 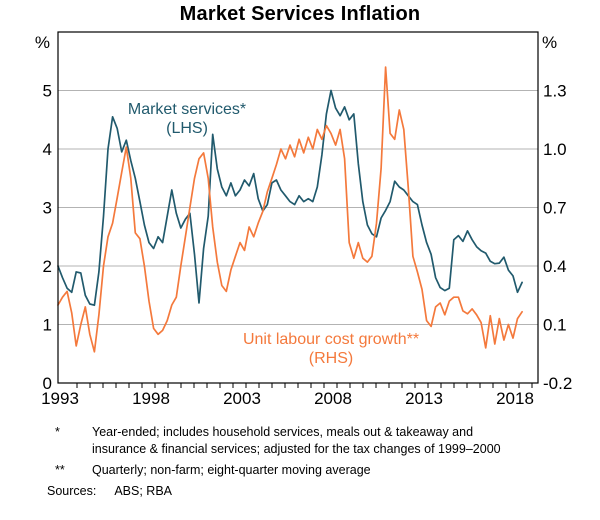 What do you see at coordinates (331, 349) in the screenshot?
I see `series-label-unit-labour-cost: Unit labour cost growth** (RHS)` at bounding box center [331, 349].